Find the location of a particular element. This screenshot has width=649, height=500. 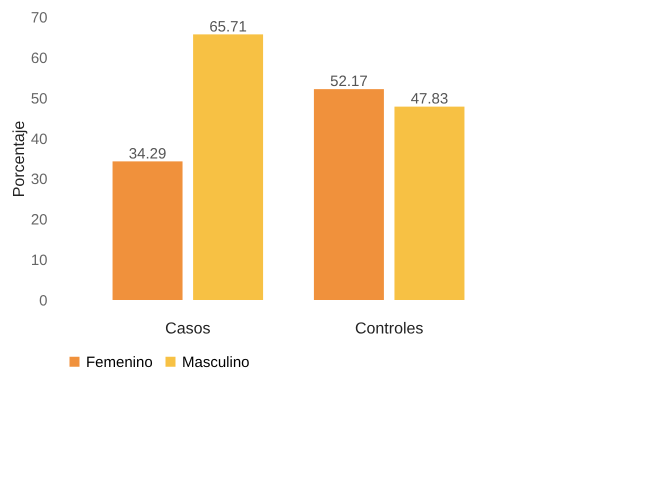

y-tick-label: 60 is located at coordinates (39, 58).